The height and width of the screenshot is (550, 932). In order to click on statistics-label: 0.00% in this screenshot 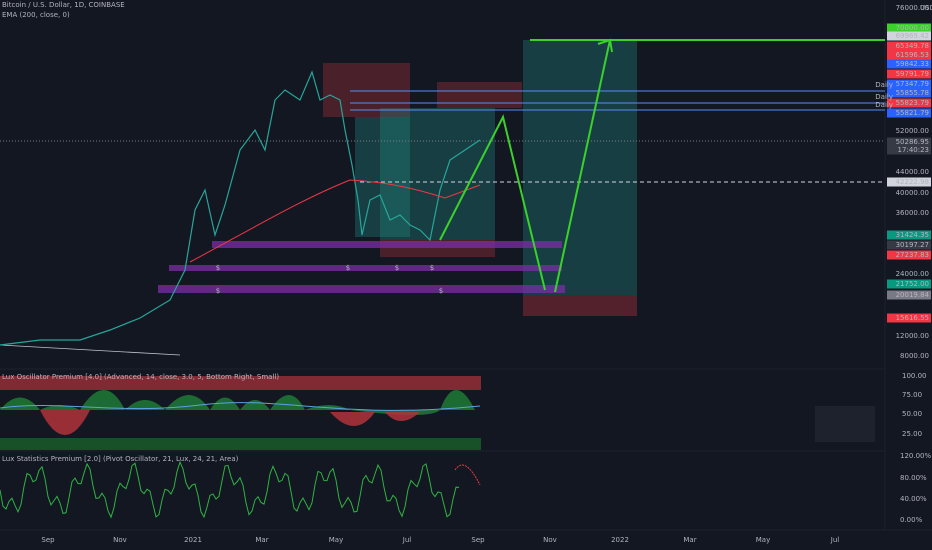, I will do `click(911, 520)`.